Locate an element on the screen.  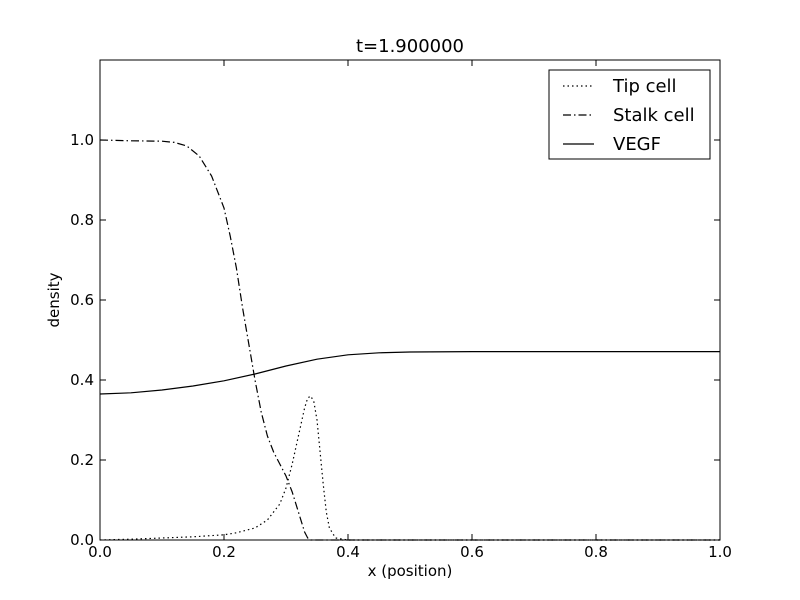
legend-label: Tip cell is located at coordinates (644, 86).